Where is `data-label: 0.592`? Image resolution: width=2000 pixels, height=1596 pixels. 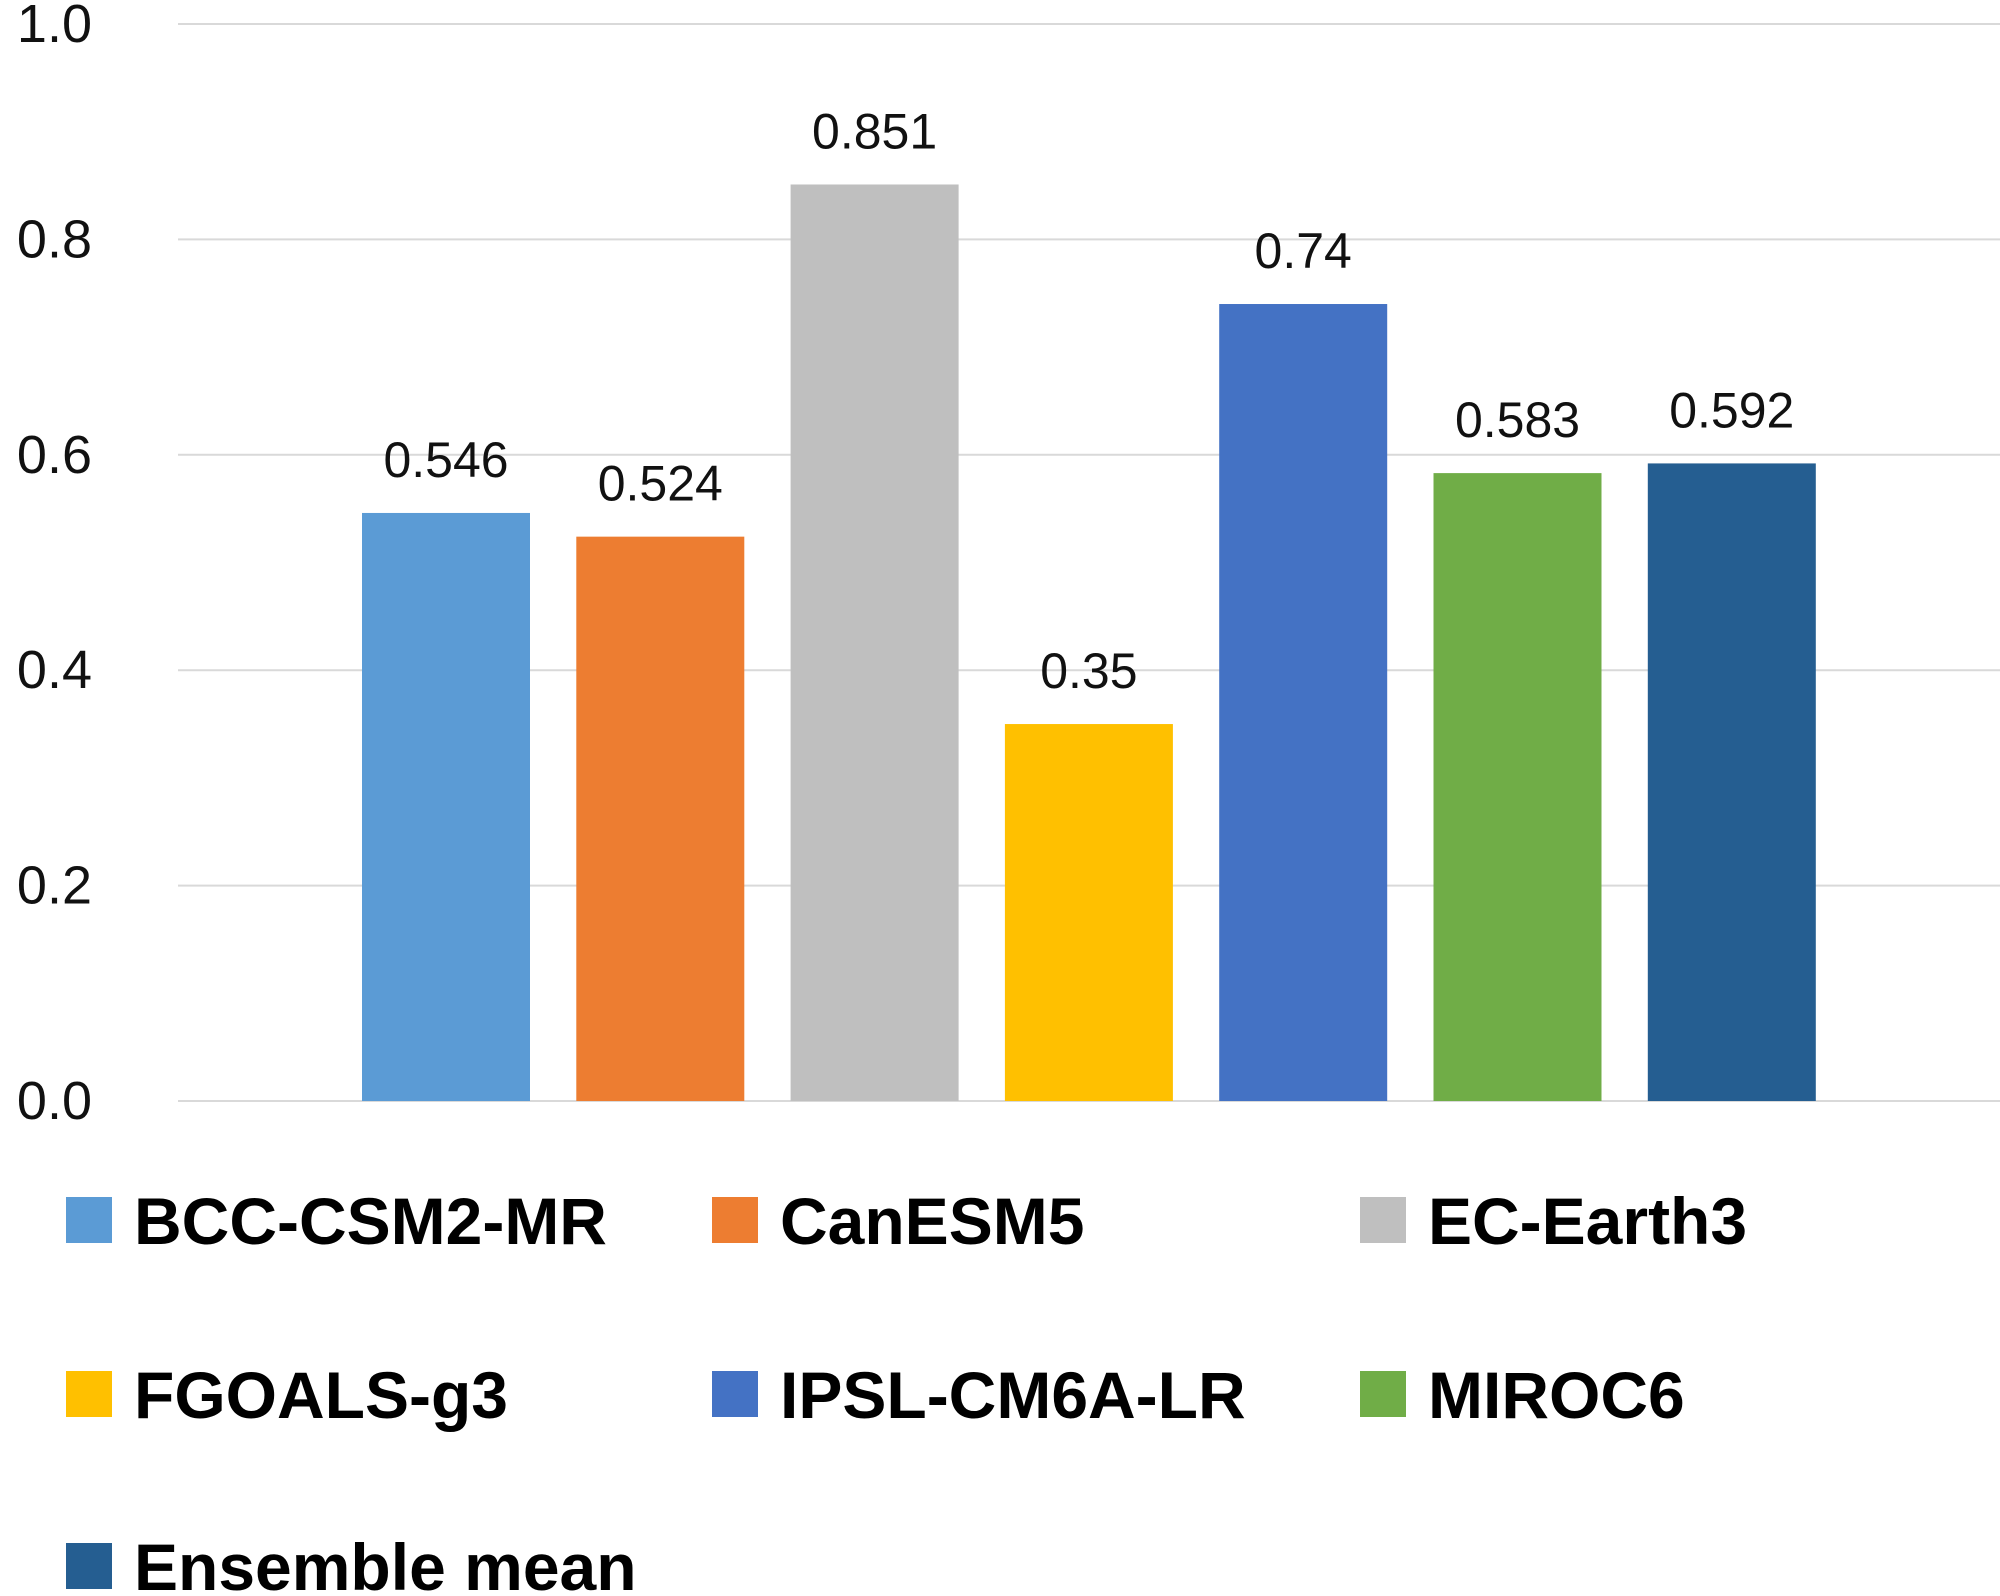
data-label: 0.592 is located at coordinates (1731, 410).